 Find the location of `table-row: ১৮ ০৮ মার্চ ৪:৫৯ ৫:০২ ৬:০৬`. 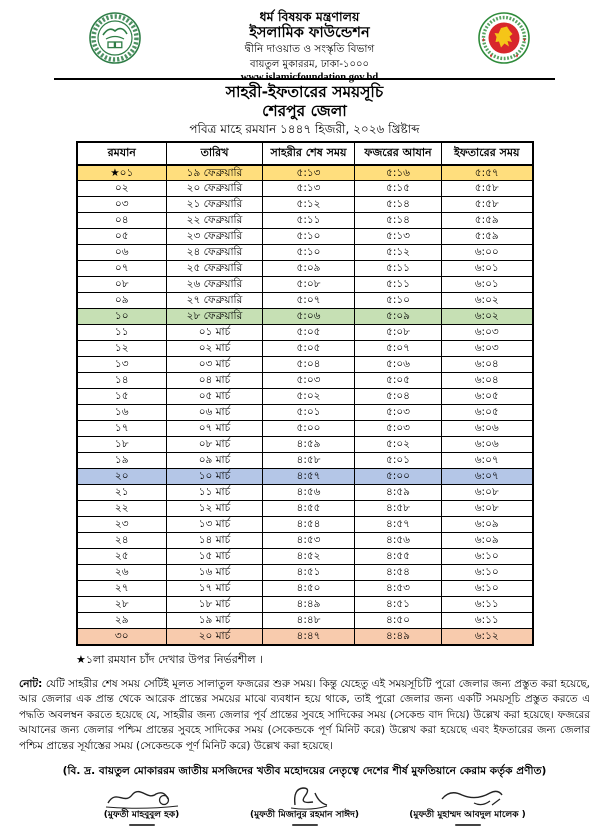

table-row: ১৮ ০৮ মার্চ ৪:৫৯ ৫:০২ ৬:০৬ is located at coordinates (304, 445).